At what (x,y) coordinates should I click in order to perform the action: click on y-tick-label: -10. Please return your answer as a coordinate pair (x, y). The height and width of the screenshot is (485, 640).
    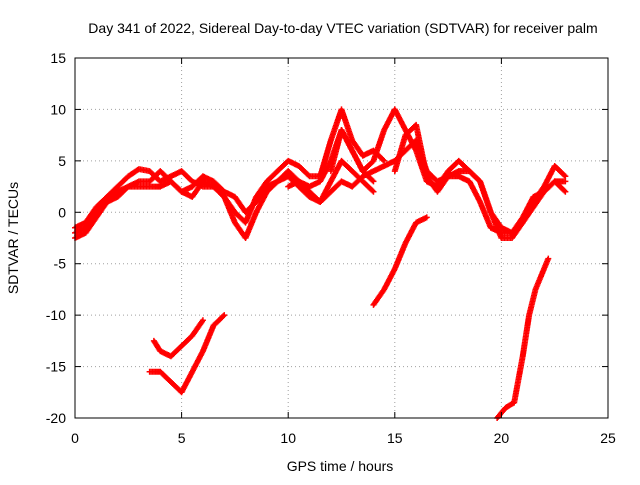
    Looking at the image, I should click on (56, 315).